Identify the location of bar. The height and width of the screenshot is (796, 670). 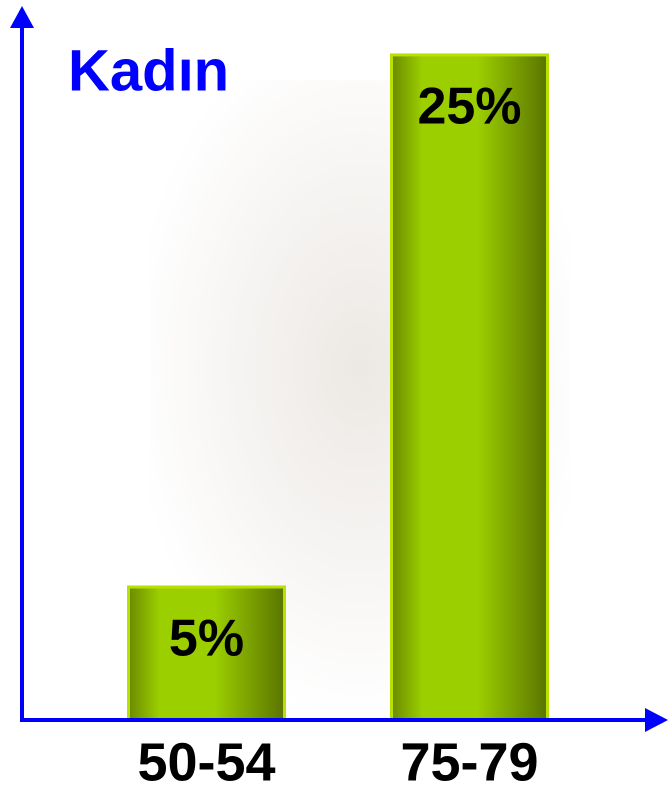
(206, 653).